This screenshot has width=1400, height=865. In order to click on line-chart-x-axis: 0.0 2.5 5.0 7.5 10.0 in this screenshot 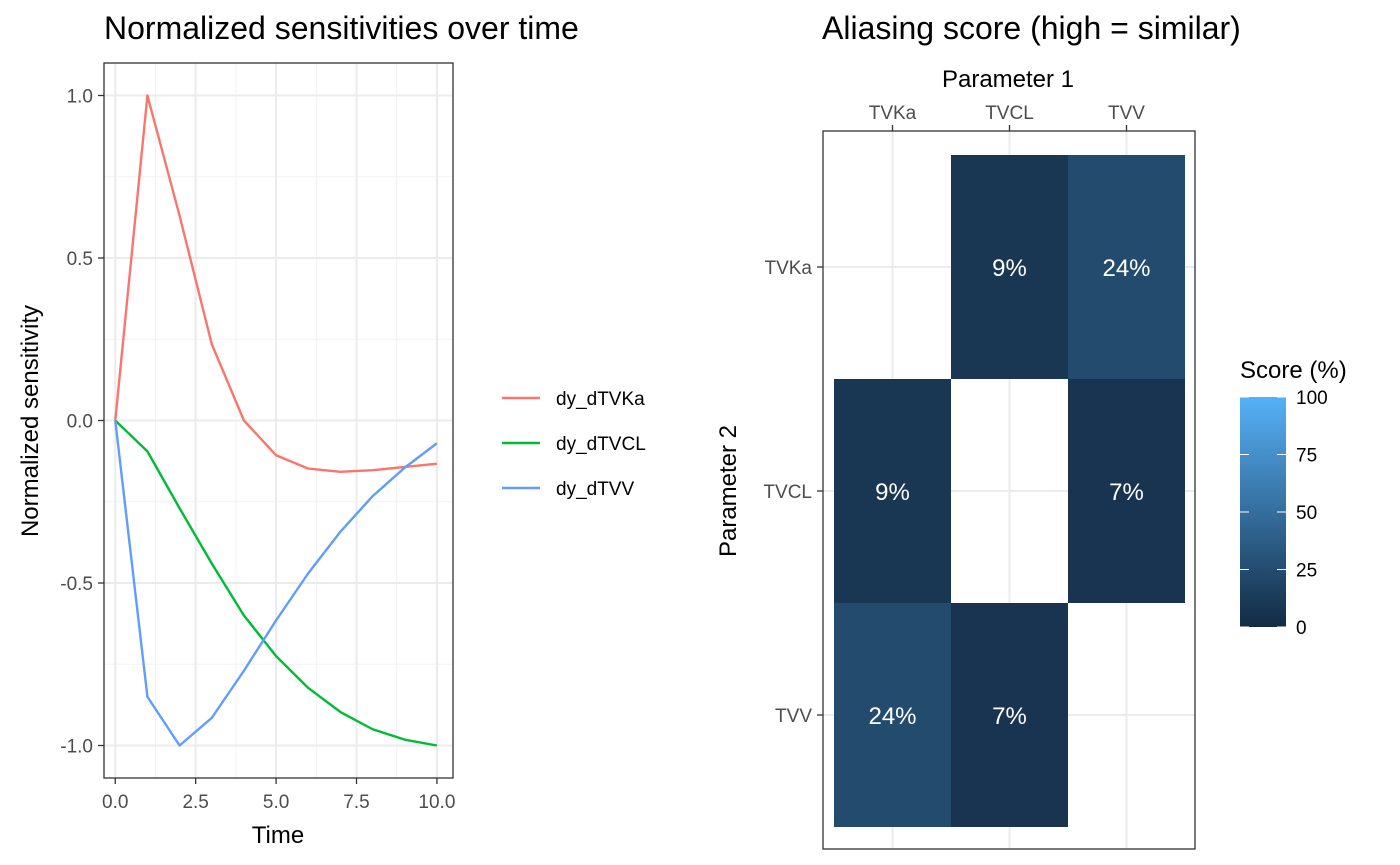, I will do `click(278, 795)`.